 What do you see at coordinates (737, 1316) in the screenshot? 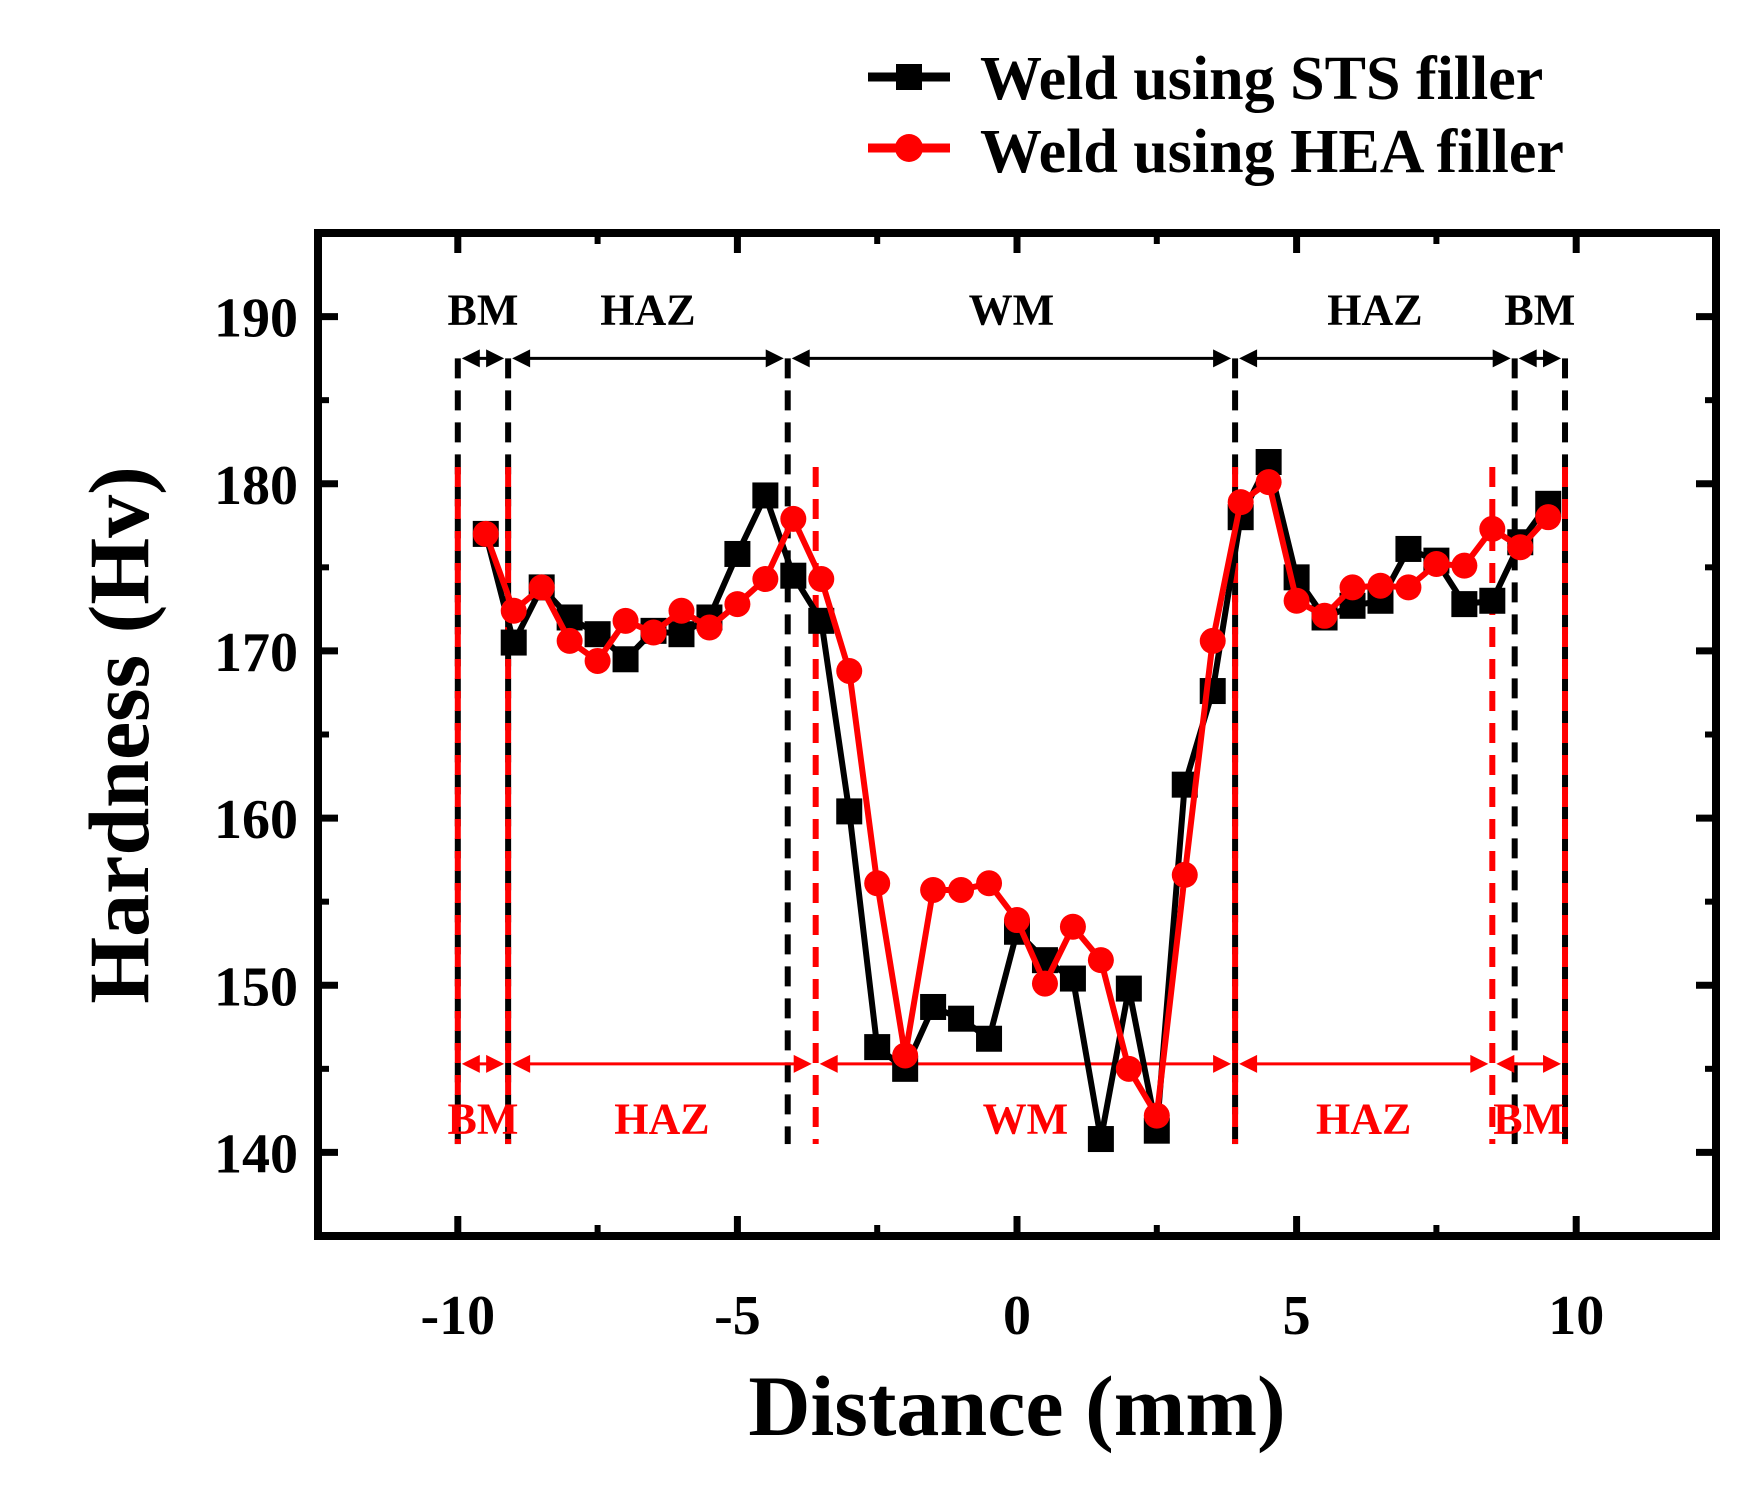
I see `x-tick-label: -5` at bounding box center [737, 1316].